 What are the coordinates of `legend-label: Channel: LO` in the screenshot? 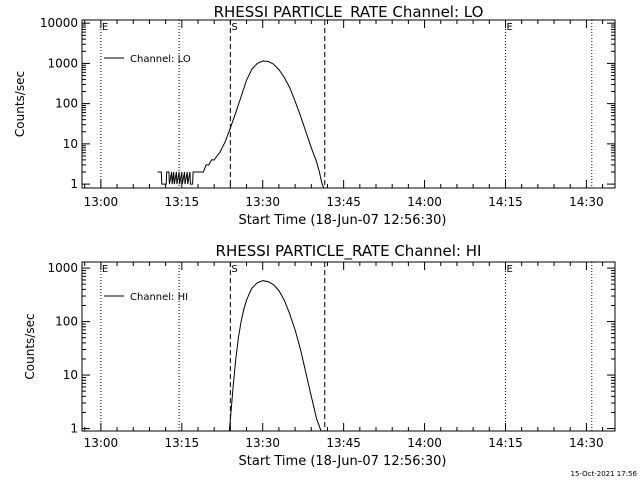 It's located at (160, 59).